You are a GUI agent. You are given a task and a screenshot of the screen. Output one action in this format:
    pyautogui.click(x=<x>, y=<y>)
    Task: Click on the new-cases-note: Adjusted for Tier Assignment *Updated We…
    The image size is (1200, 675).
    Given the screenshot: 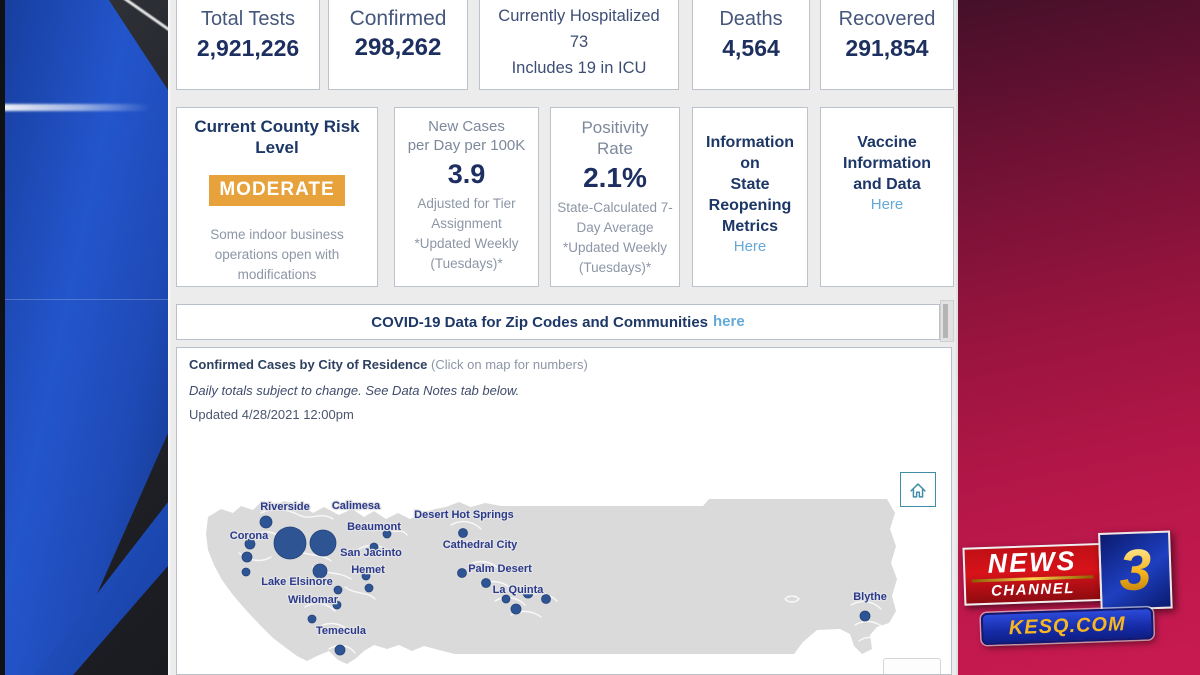 What is the action you would take?
    pyautogui.click(x=466, y=233)
    